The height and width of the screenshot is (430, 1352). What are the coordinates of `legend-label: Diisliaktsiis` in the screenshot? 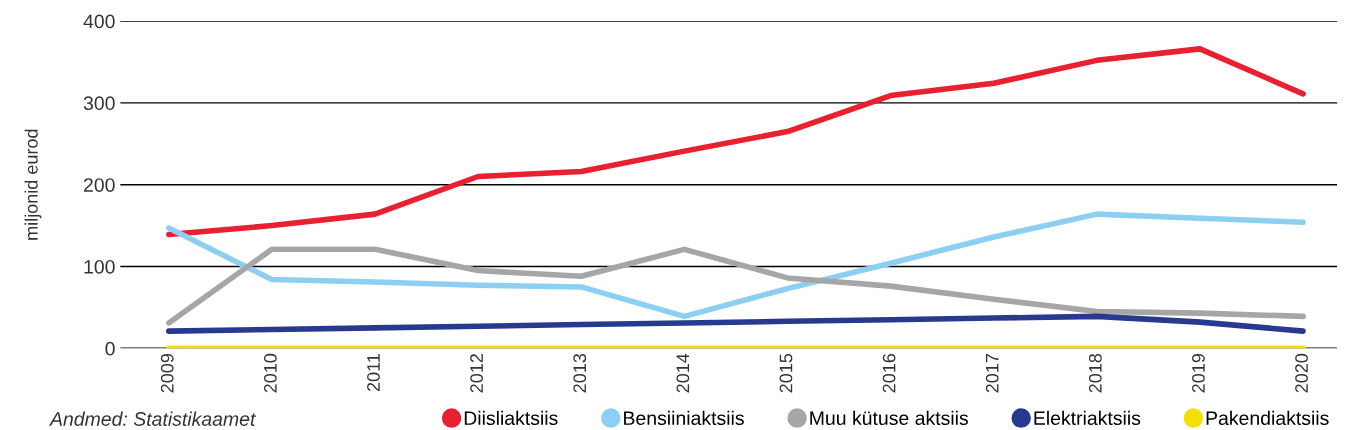 It's located at (511, 418).